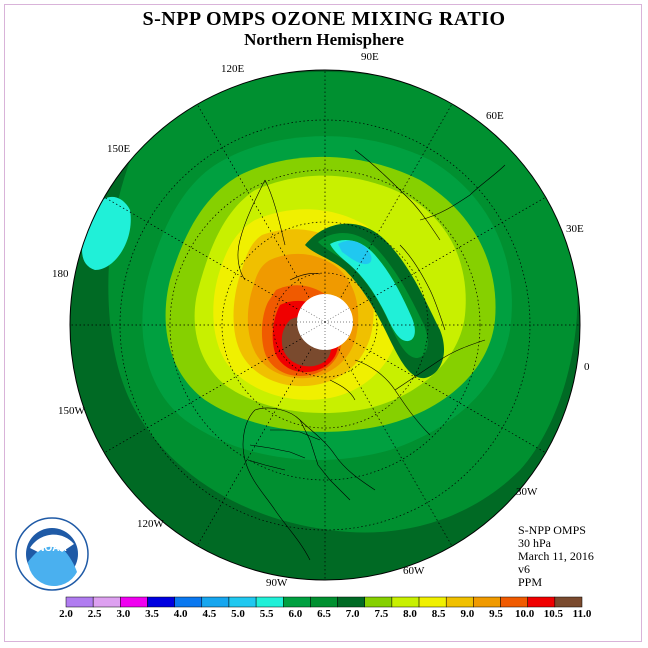 The width and height of the screenshot is (648, 648). What do you see at coordinates (556, 556) in the screenshot?
I see `info-date: March 11, 2016` at bounding box center [556, 556].